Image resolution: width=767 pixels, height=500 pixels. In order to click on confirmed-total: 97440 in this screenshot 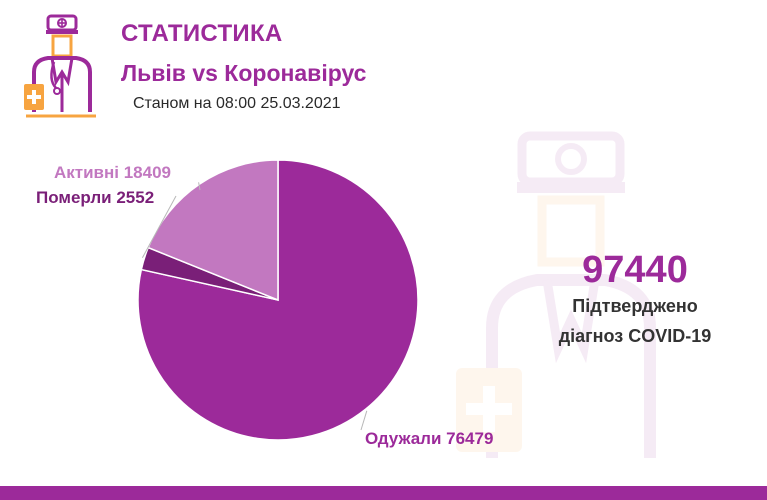, I will do `click(635, 270)`.